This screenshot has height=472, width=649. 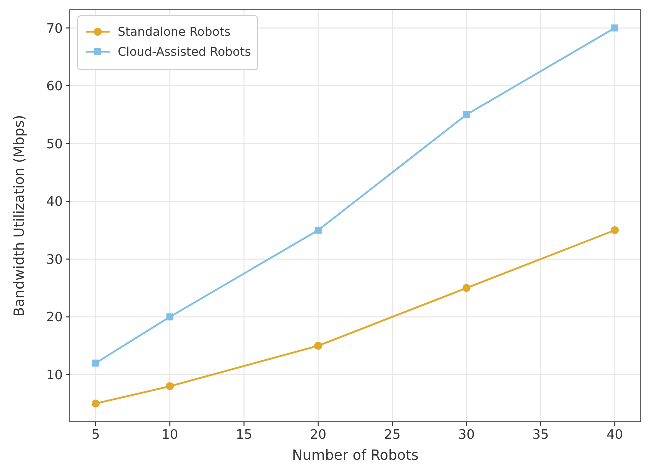 I want to click on x-tick-label: 40, so click(x=615, y=435).